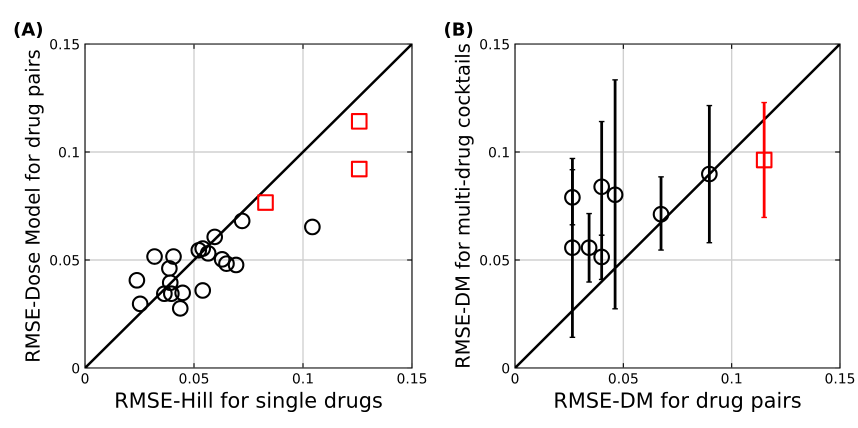 The width and height of the screenshot is (858, 428). Describe the element at coordinates (678, 402) in the screenshot. I see `x-axis-title: RMSE-DM for drug pairs` at that location.